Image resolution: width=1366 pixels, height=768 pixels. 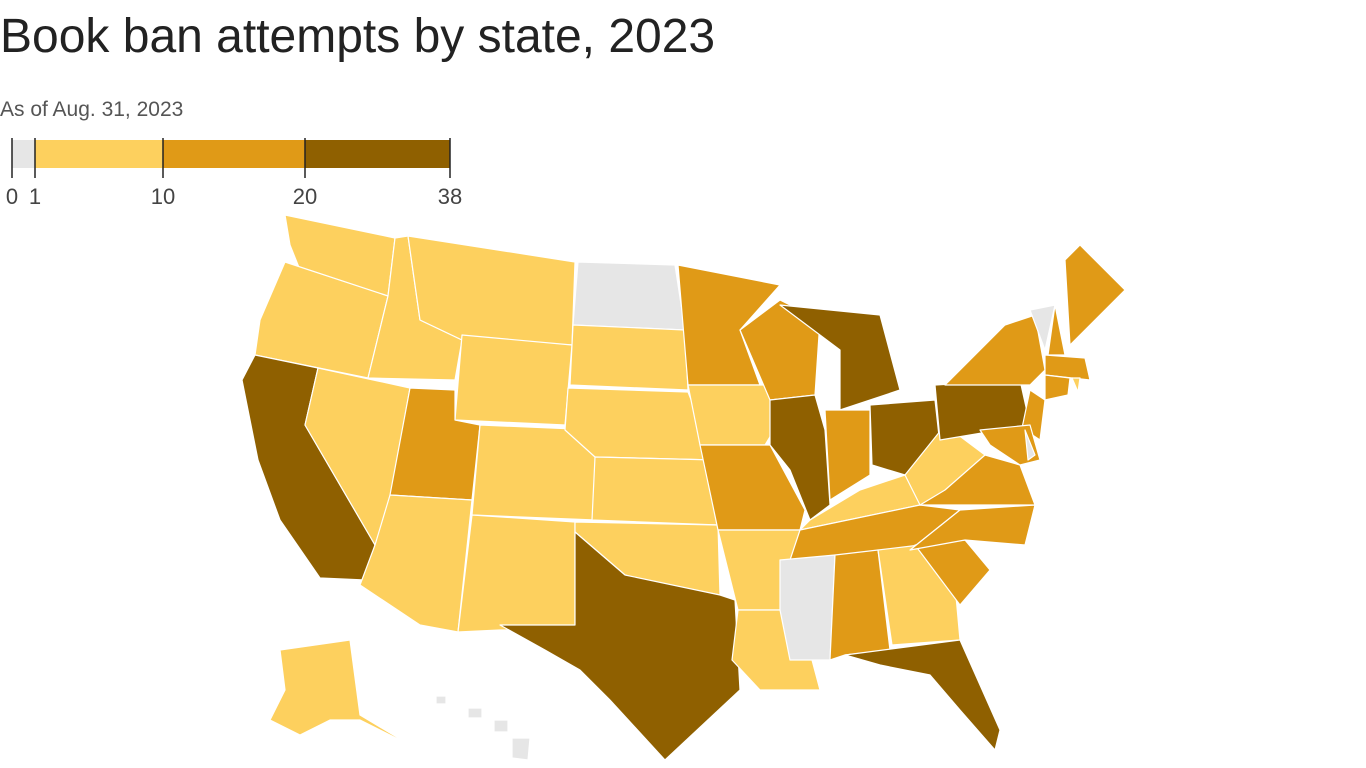 What do you see at coordinates (163, 196) in the screenshot?
I see `legend-tick-label: 10` at bounding box center [163, 196].